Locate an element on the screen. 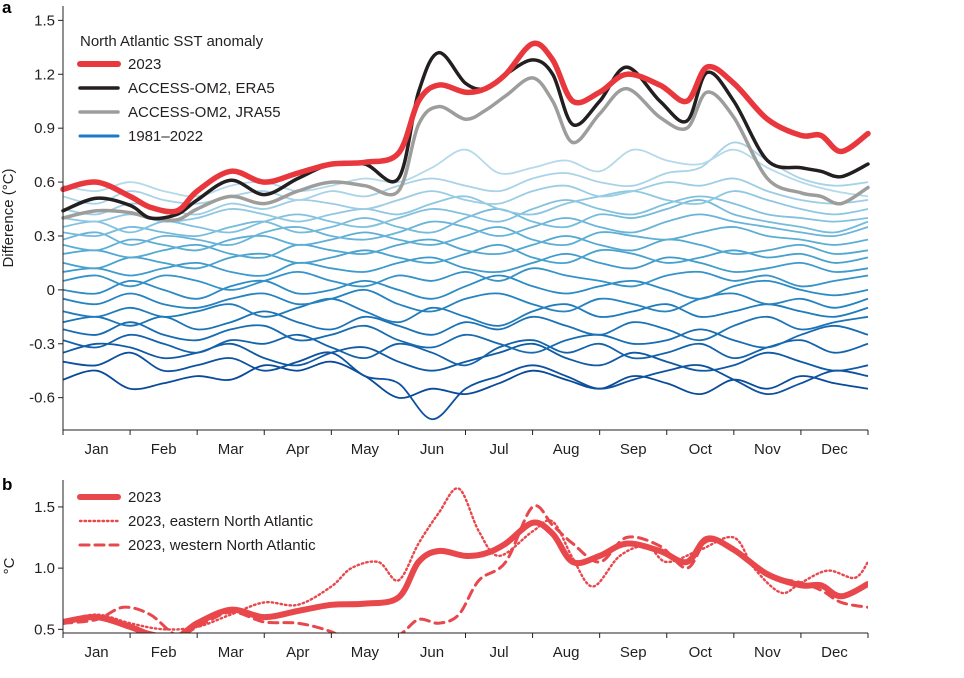  x-tick-label-b-10: Nov is located at coordinates (767, 652).